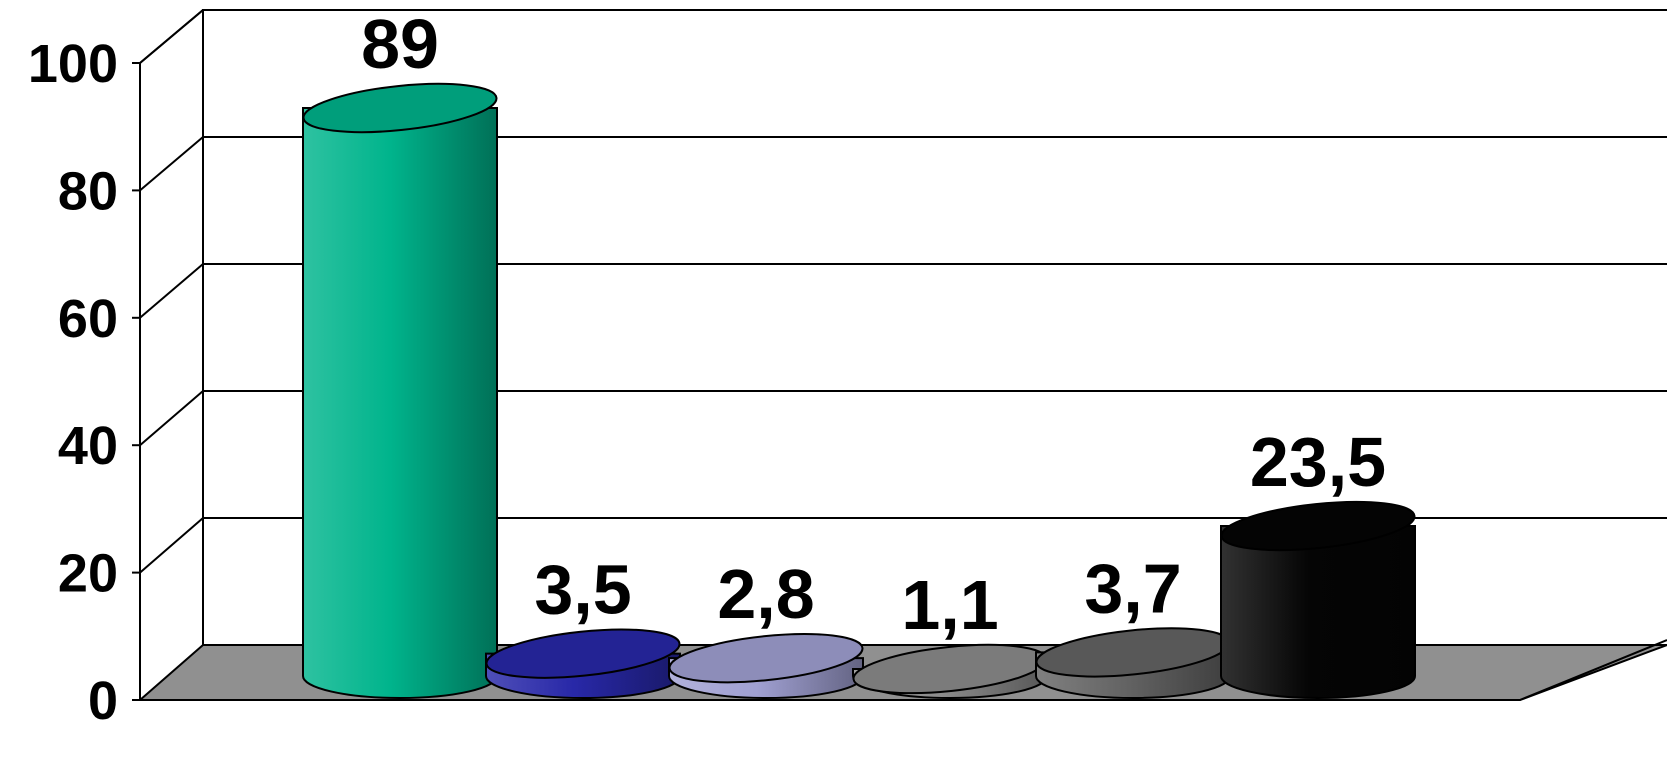 The image size is (1667, 763). What do you see at coordinates (949, 605) in the screenshot?
I see `data-label: 1,1` at bounding box center [949, 605].